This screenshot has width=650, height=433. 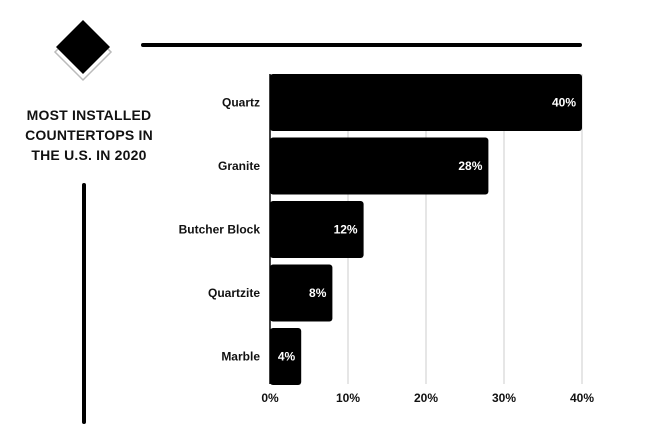 What do you see at coordinates (318, 293) in the screenshot?
I see `data-label: 8%` at bounding box center [318, 293].